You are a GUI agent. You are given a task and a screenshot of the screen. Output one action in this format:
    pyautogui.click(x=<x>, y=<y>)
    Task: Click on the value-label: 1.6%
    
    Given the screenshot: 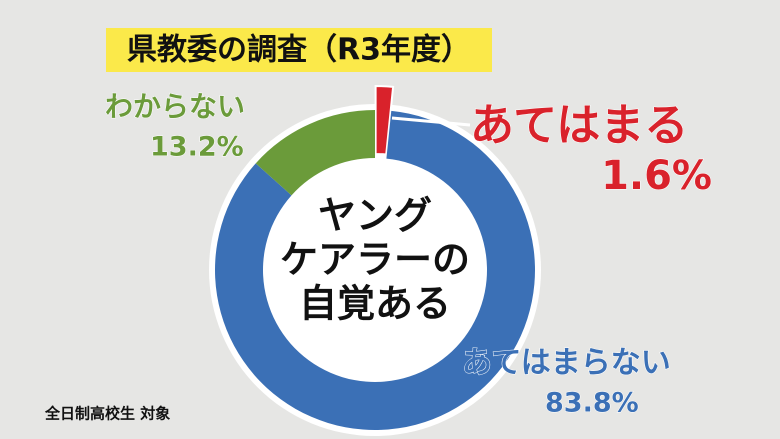 What is the action you would take?
    pyautogui.click(x=656, y=176)
    